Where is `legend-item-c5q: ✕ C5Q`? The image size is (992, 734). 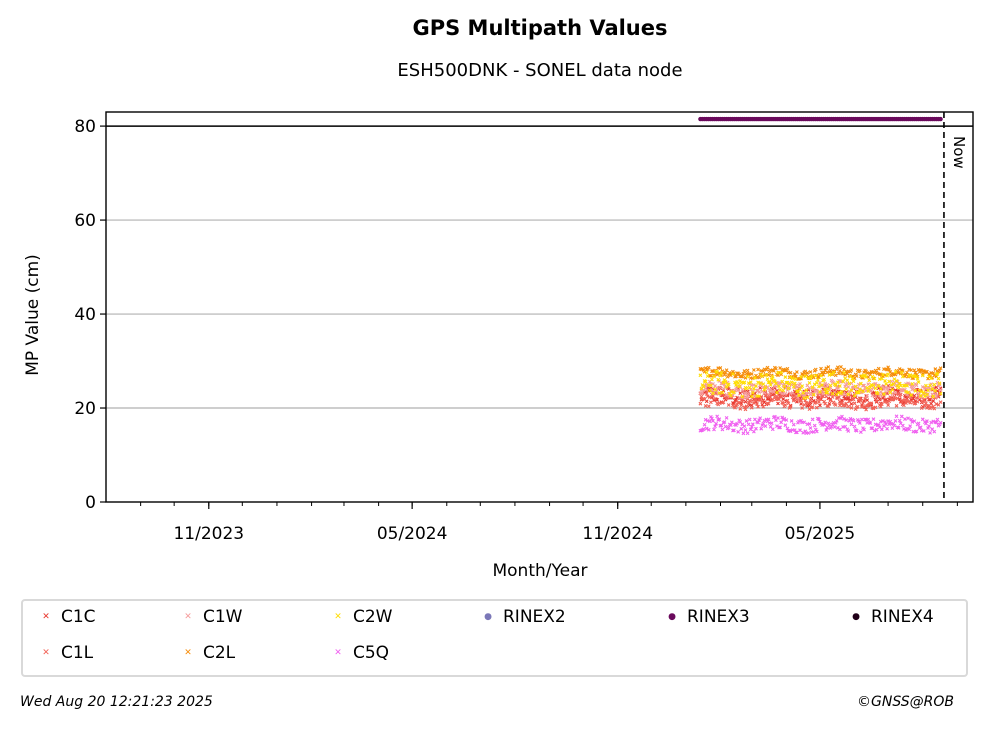
legend-item-c5q: ✕ C5Q is located at coordinates (359, 653).